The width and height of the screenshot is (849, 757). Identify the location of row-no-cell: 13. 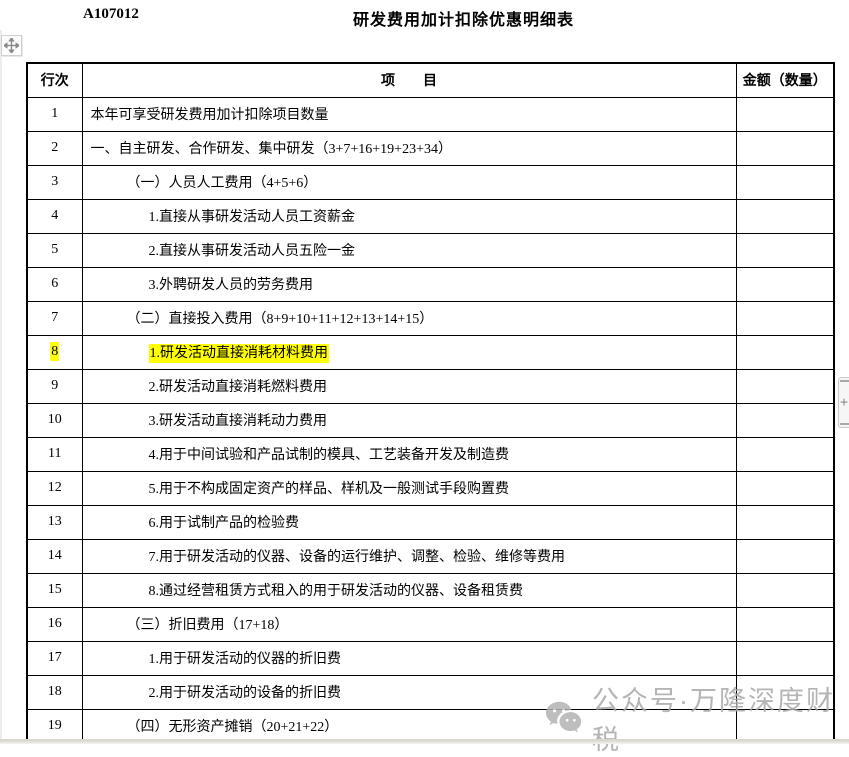
(54, 522).